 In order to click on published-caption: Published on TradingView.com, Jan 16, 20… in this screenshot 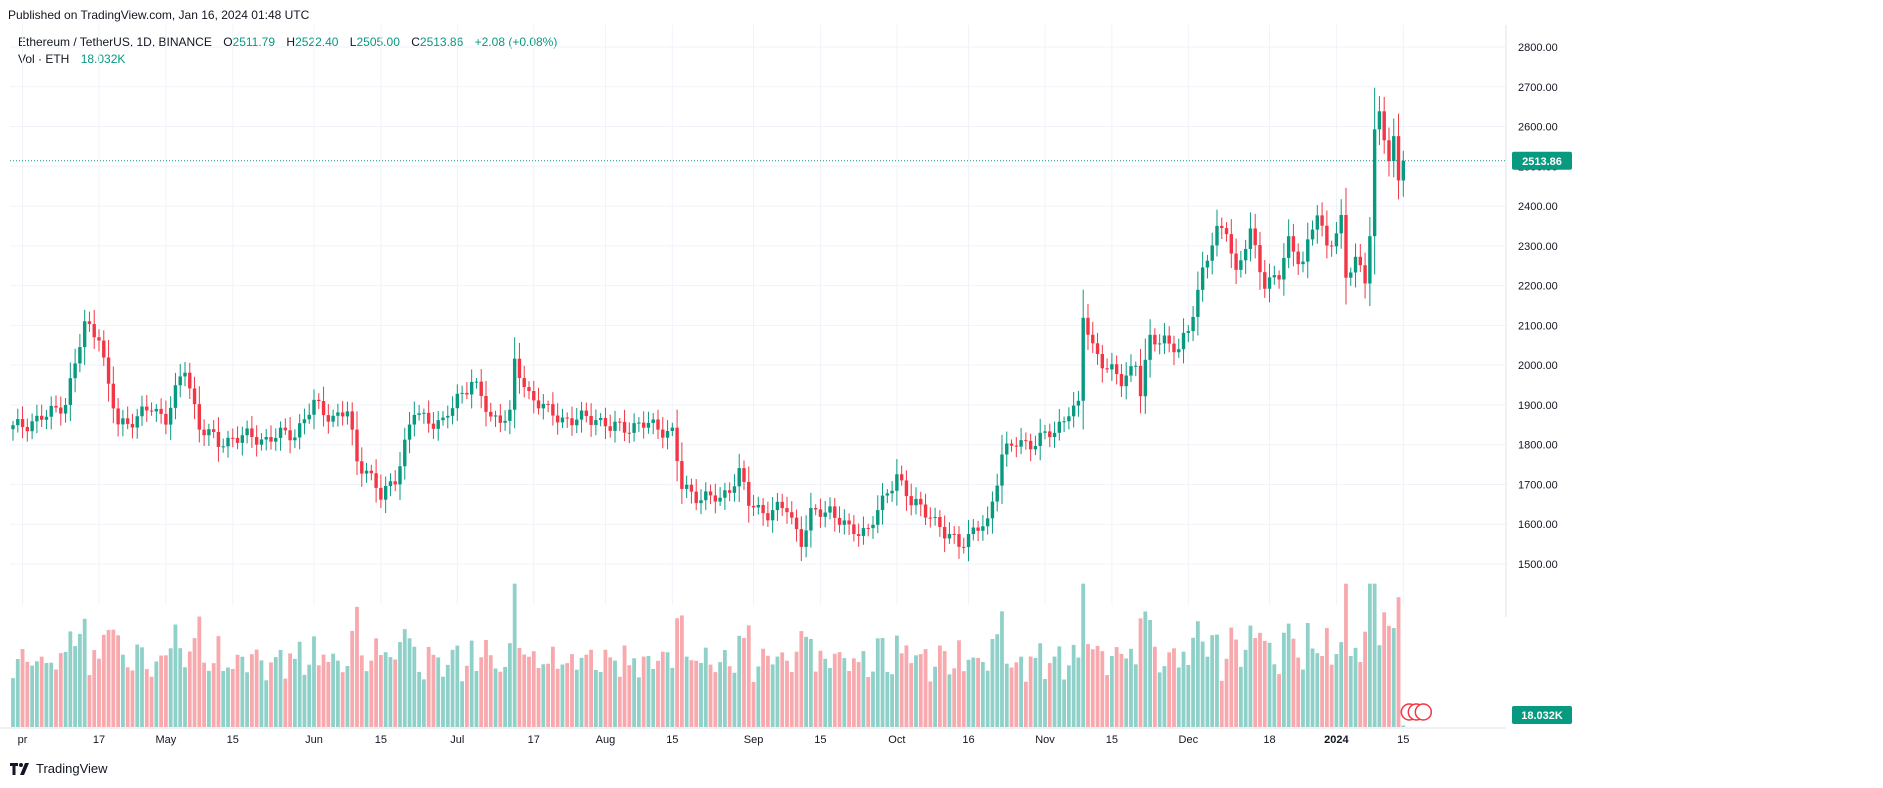, I will do `click(159, 15)`.